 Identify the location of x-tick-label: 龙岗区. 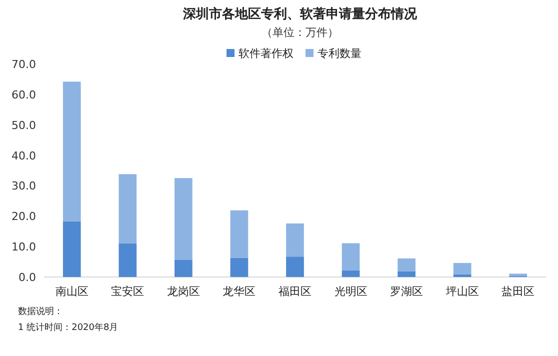
(183, 291).